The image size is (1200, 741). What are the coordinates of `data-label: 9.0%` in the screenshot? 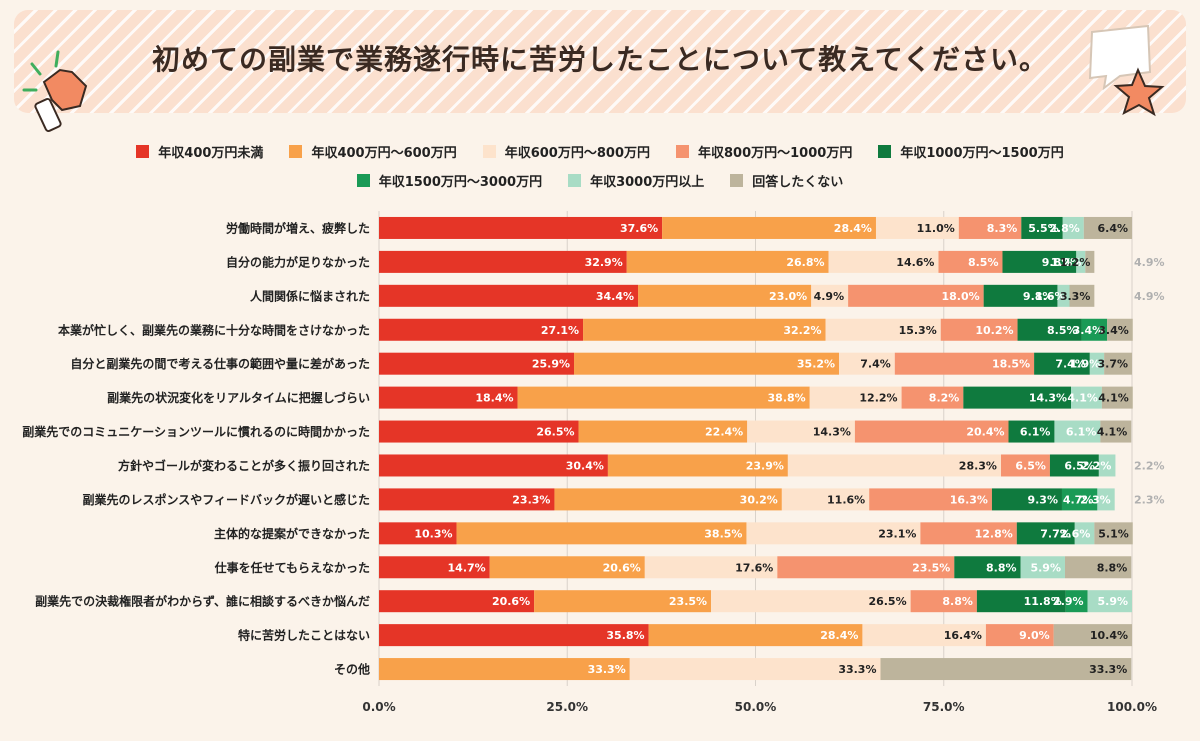 It's located at (1034, 635).